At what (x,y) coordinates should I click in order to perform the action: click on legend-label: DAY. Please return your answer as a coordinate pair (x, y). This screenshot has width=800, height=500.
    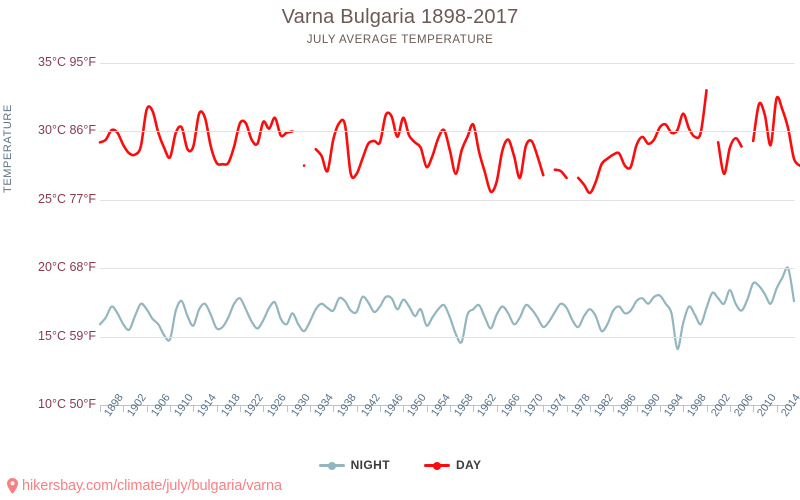
    Looking at the image, I should click on (468, 465).